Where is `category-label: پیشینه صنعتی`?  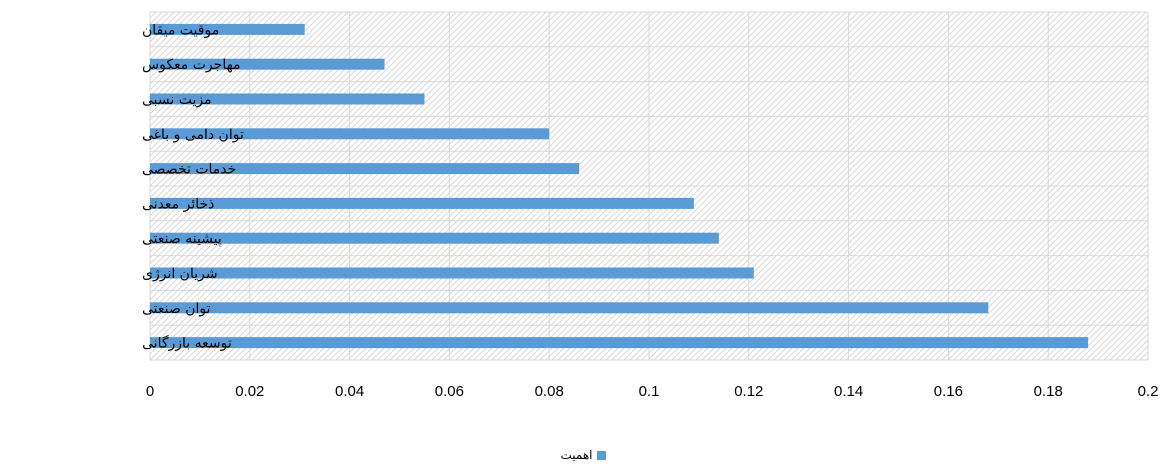 category-label: پیشینه صنعتی is located at coordinates (182, 239).